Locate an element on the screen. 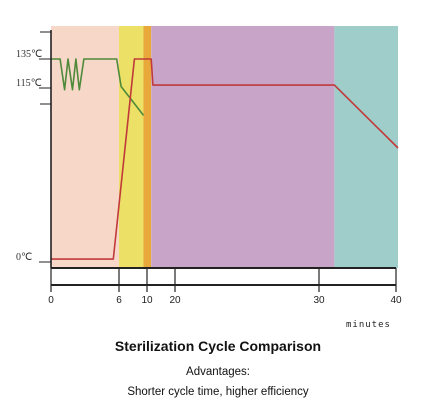  advantages-text: Shorter cycle time, higher efficiency is located at coordinates (218, 392).